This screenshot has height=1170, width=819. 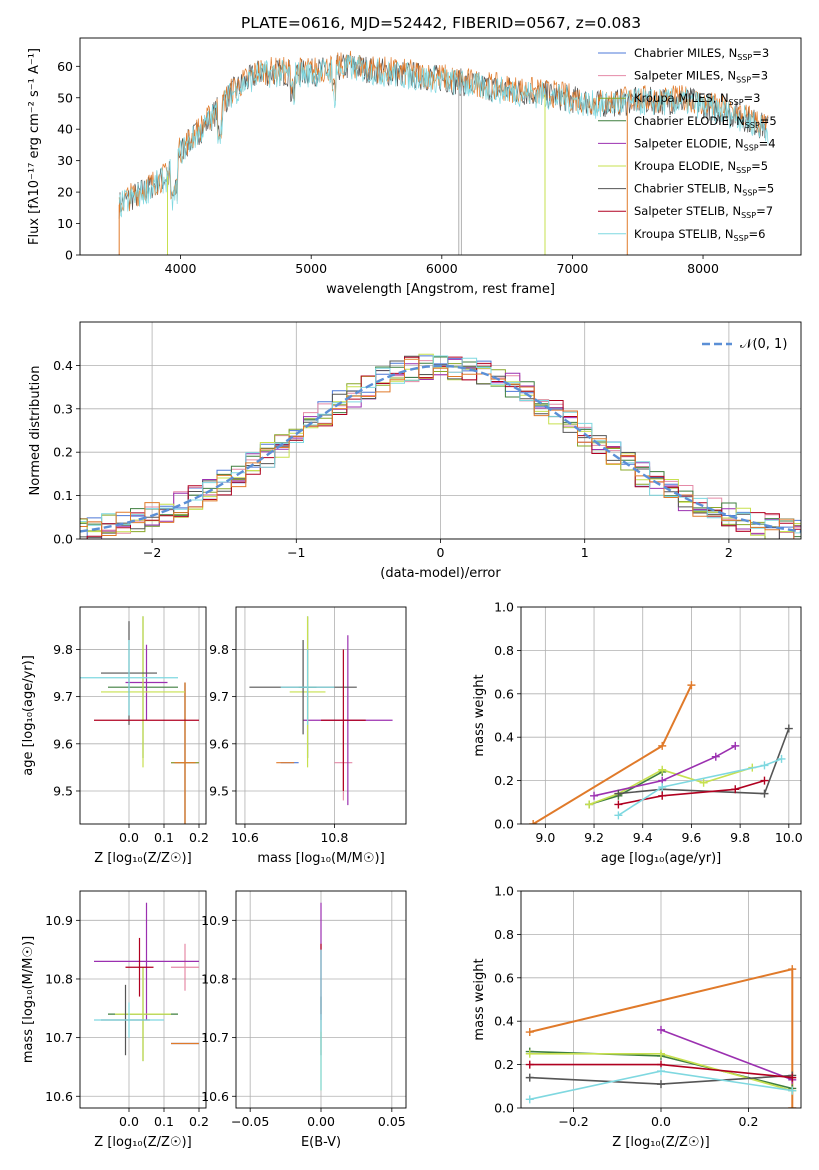 I want to click on series-line-salp_elodie, so click(x=726, y=1055).